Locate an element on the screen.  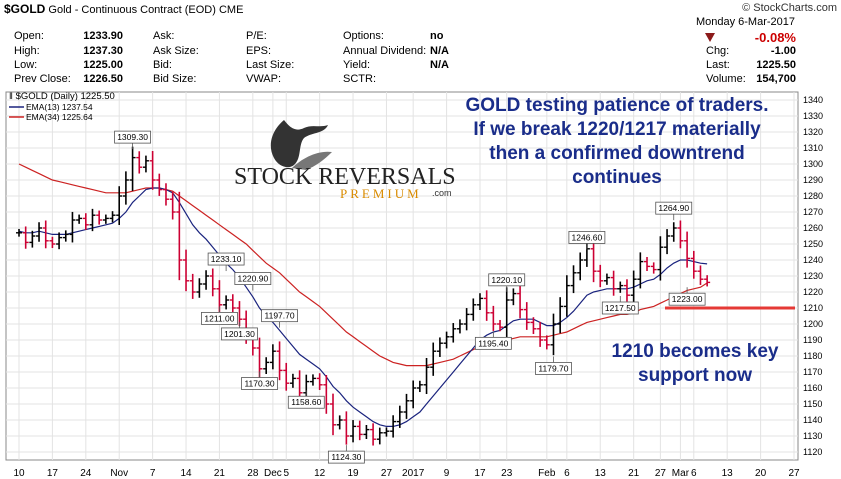
callout-label: 1197.70 is located at coordinates (280, 316).